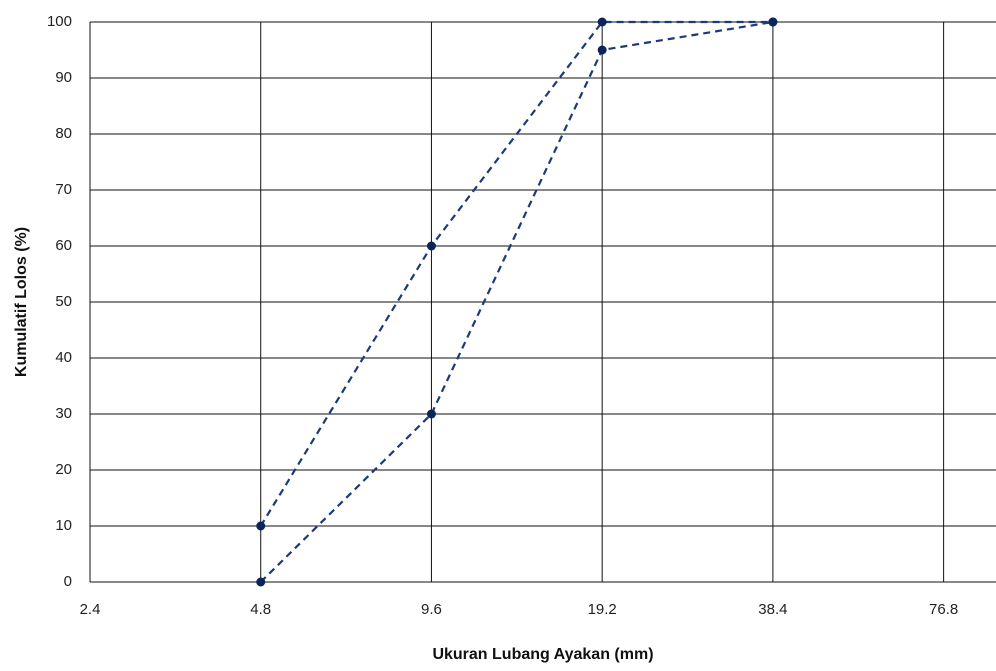 This screenshot has width=996, height=671. Describe the element at coordinates (772, 609) in the screenshot. I see `x-tick-label: 38.4` at that location.